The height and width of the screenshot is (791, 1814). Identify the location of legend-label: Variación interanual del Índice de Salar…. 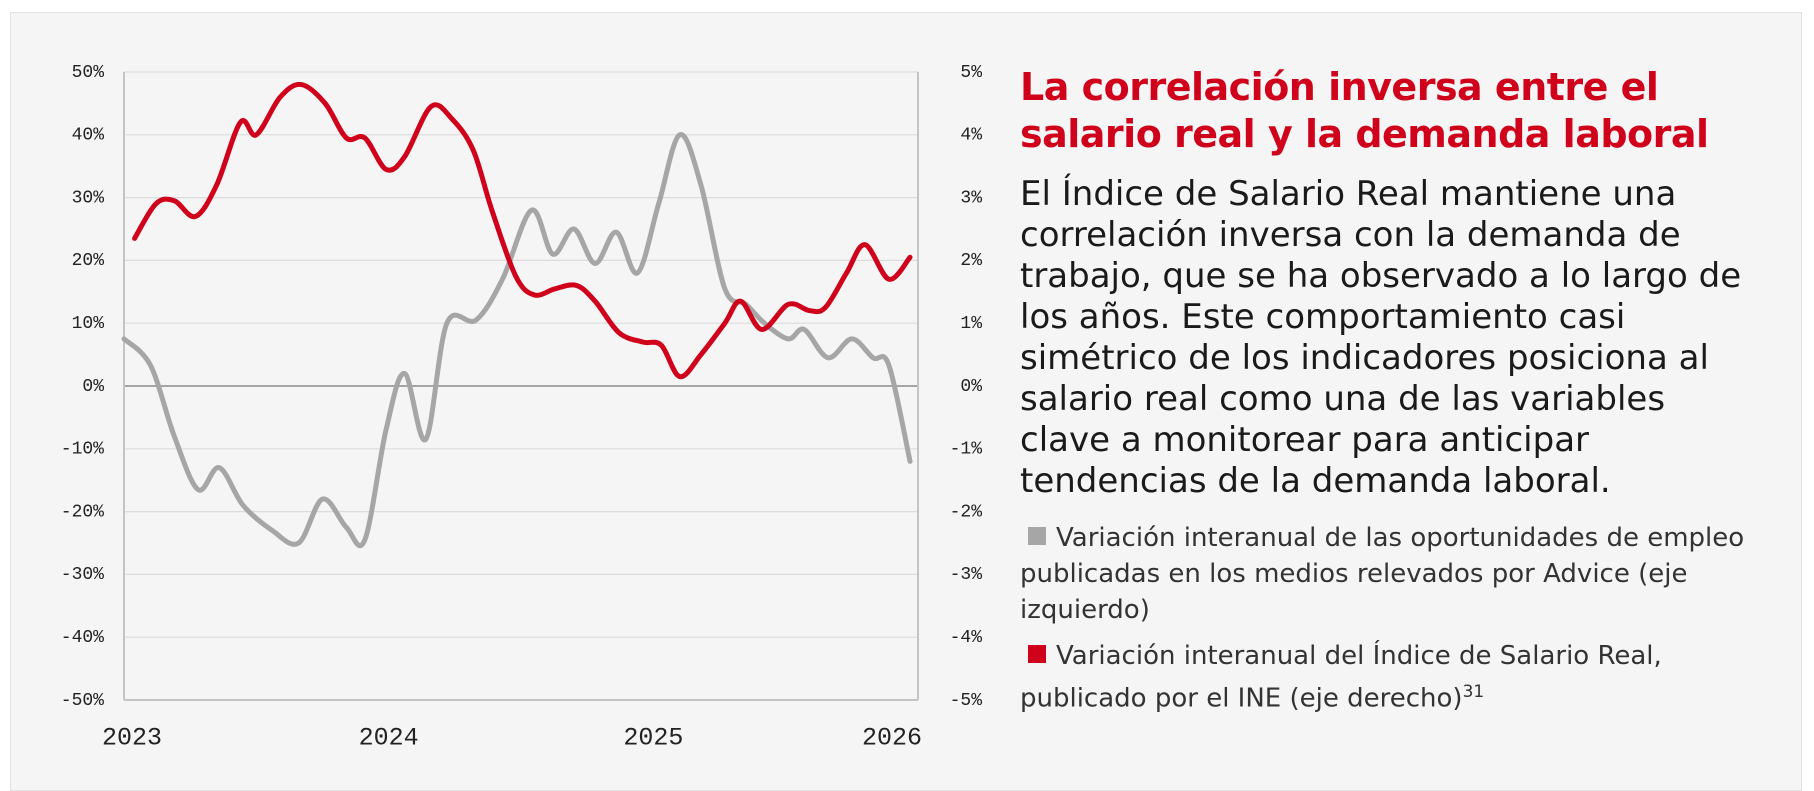
(1341, 677).